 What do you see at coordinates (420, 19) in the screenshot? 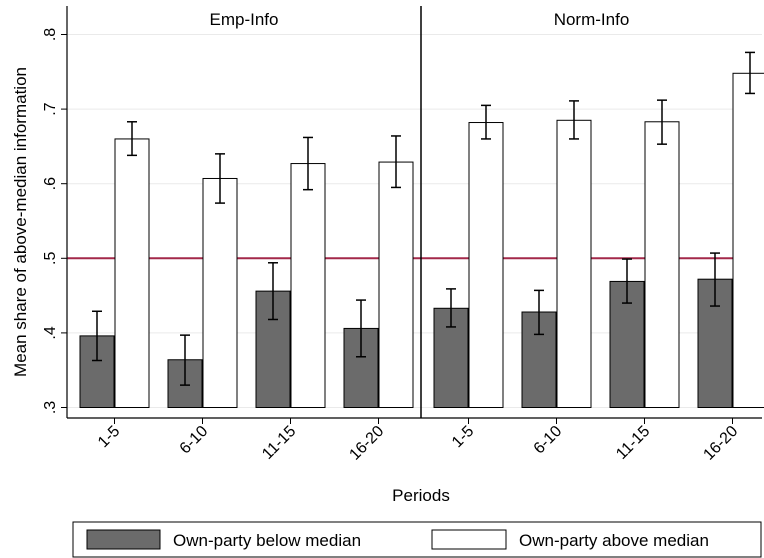
I see `panel-titles: Emp-Info Norm-Info` at bounding box center [420, 19].